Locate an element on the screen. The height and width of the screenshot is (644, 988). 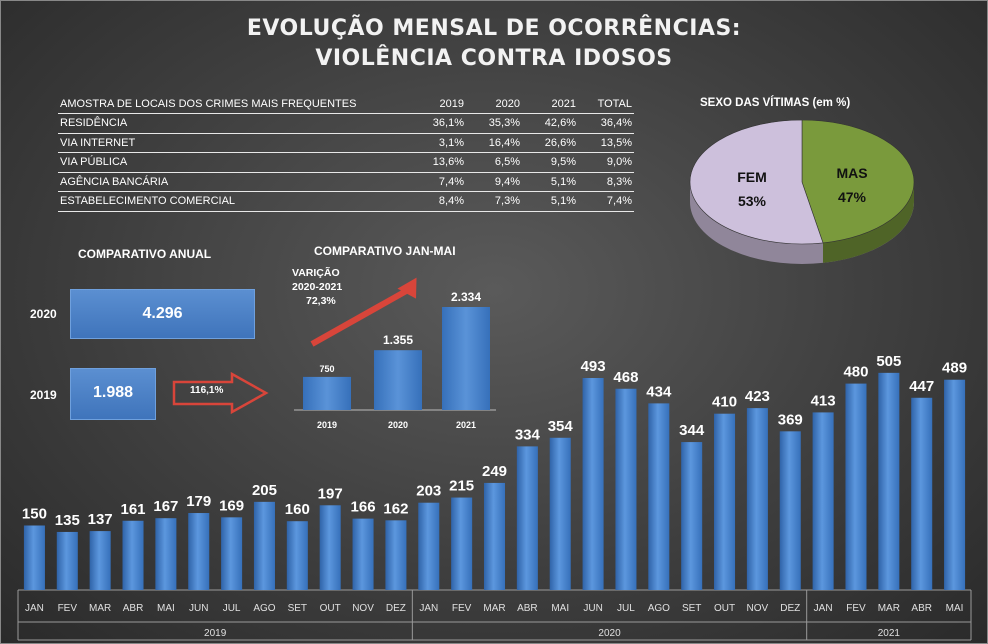
table-row: VIA PÚBLICA 13,6% 6,5% 9,5% 9,0% is located at coordinates (346, 162).